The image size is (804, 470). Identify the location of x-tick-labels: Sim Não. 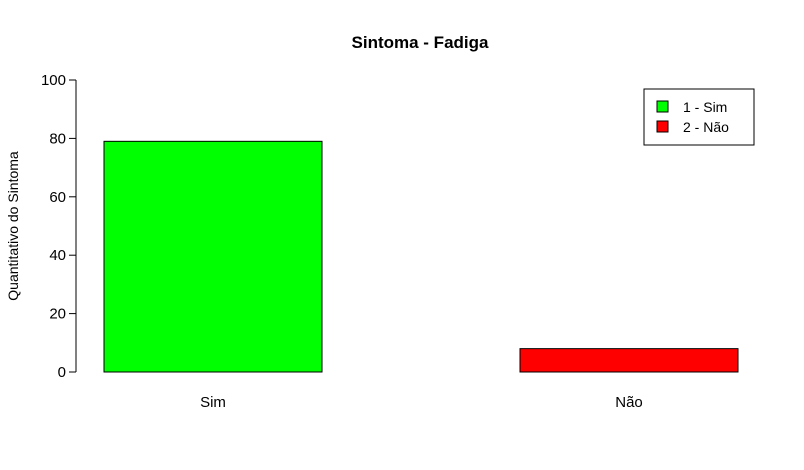
(421, 402).